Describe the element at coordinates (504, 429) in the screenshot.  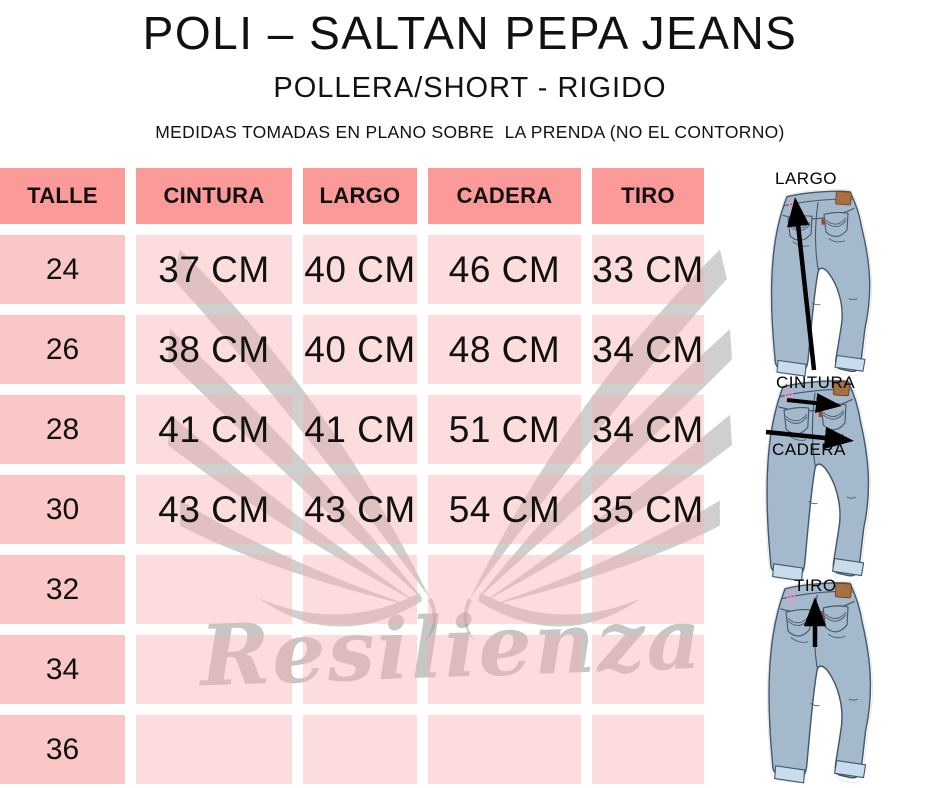
I see `measure-cell: 51 CM` at that location.